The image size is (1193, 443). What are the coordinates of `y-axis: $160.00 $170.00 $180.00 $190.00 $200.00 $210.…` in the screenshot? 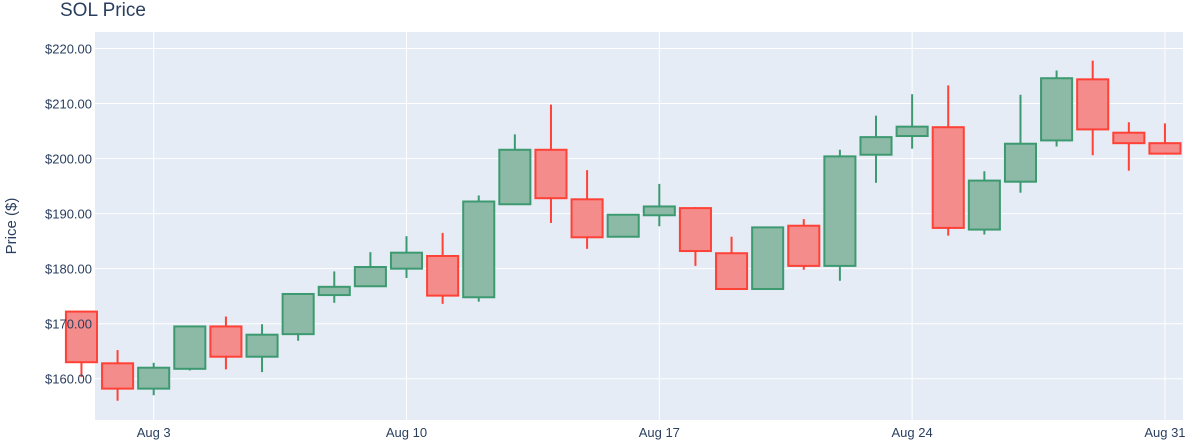 It's located at (68, 214).